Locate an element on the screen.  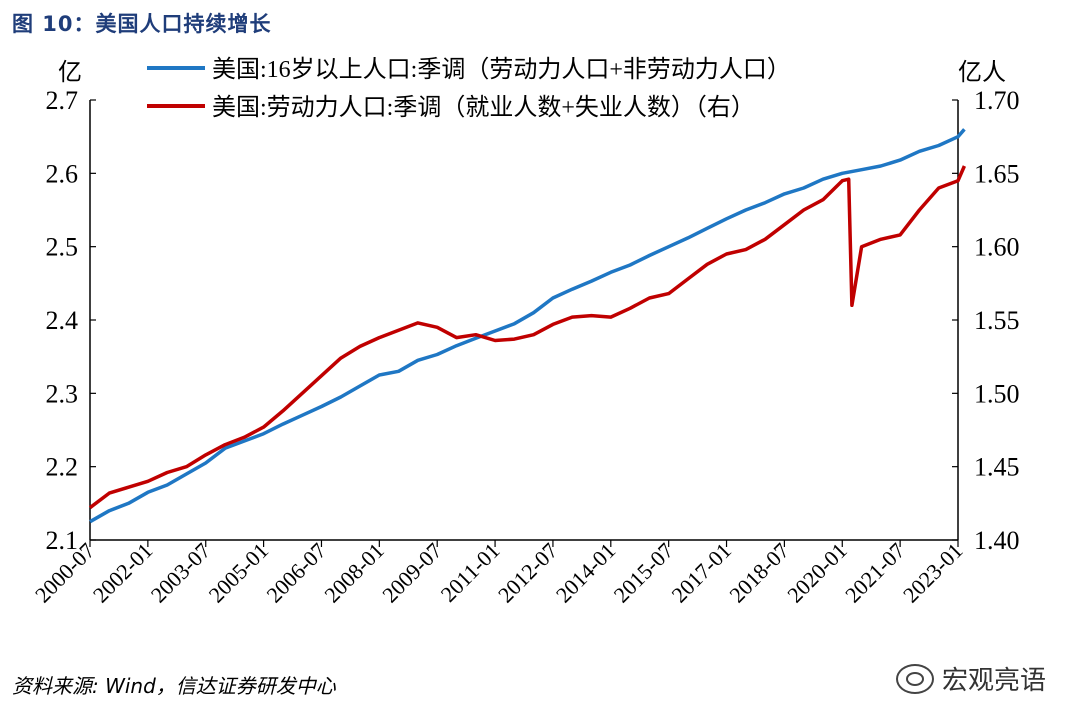
y-right-tick-label: 1.65 is located at coordinates (997, 173).